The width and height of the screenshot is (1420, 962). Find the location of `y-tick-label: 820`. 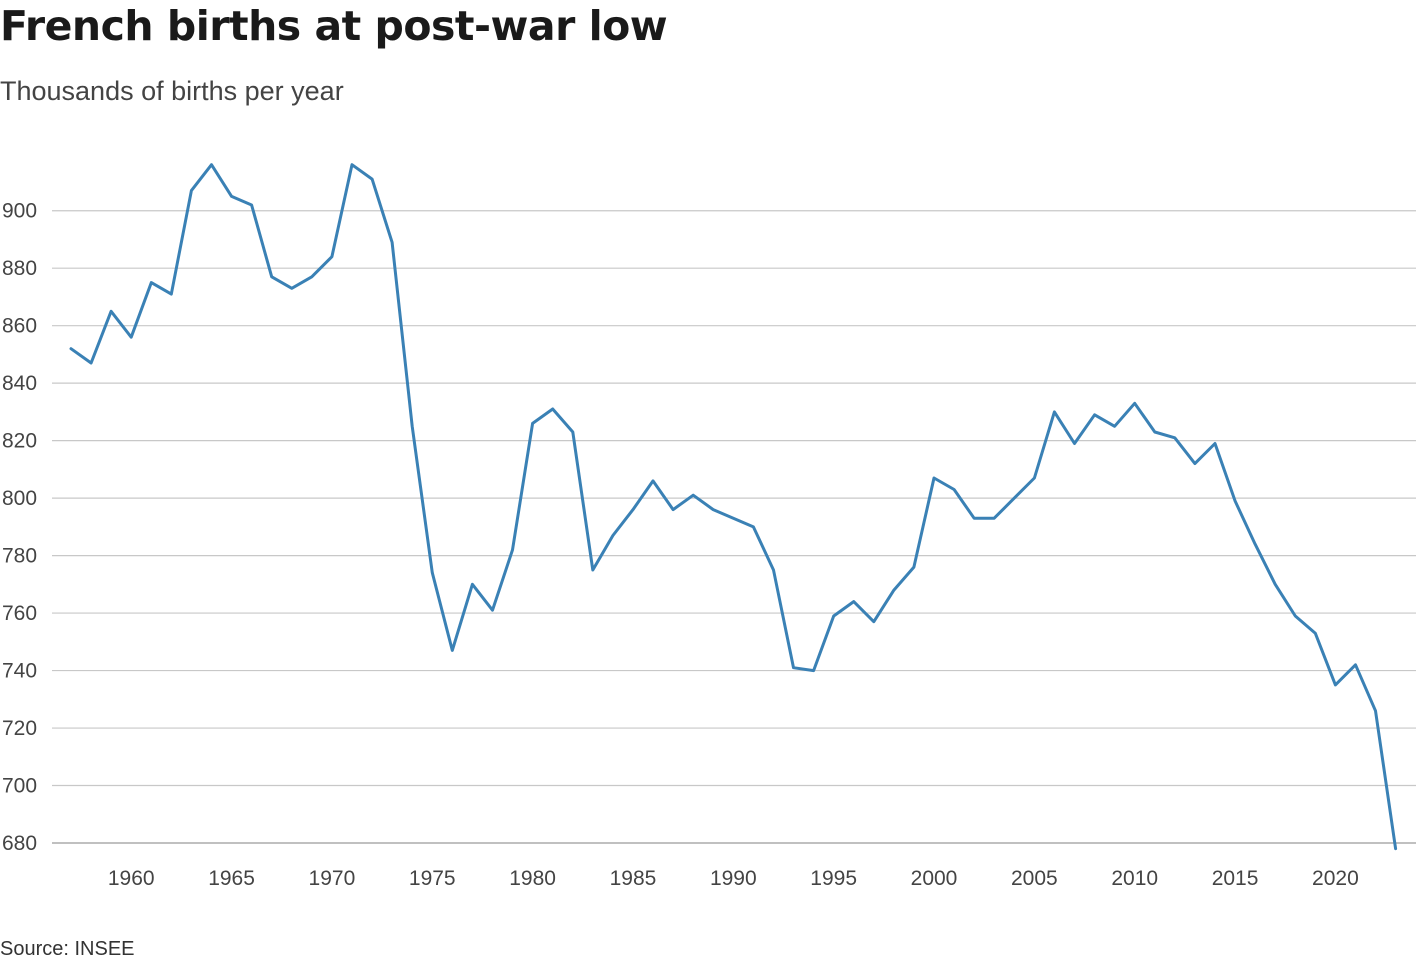

y-tick-label: 820 is located at coordinates (19, 441).